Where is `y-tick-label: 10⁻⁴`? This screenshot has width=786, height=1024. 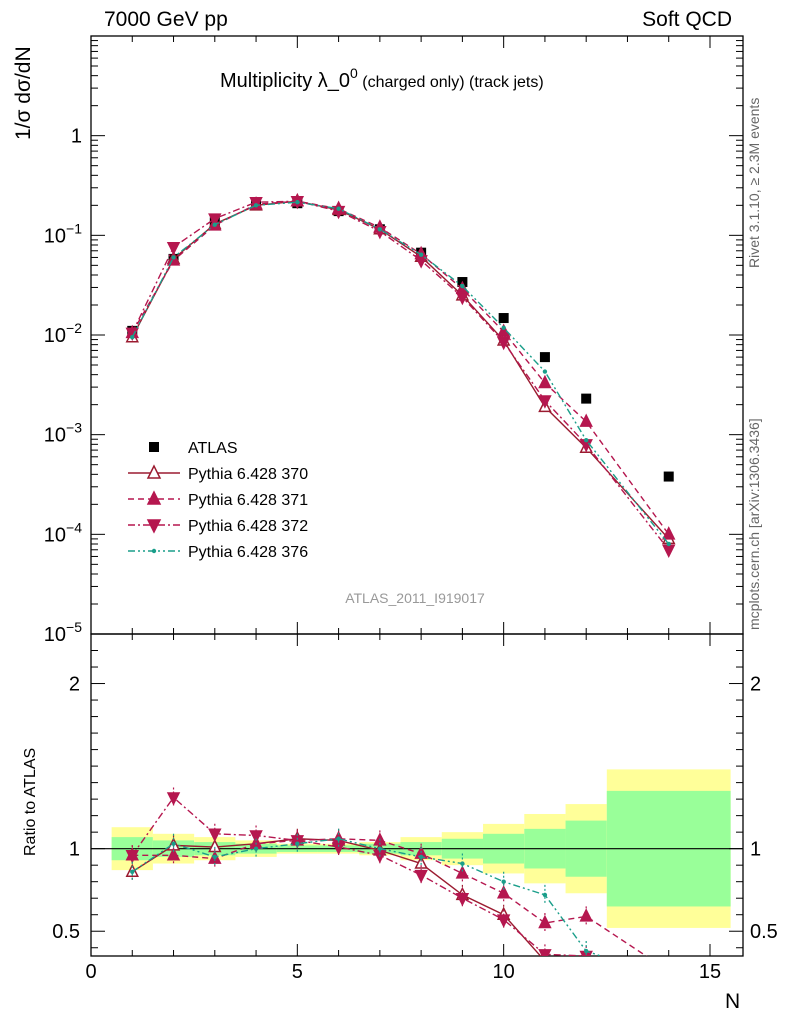 y-tick-label: 10⁻⁴ is located at coordinates (63, 532).